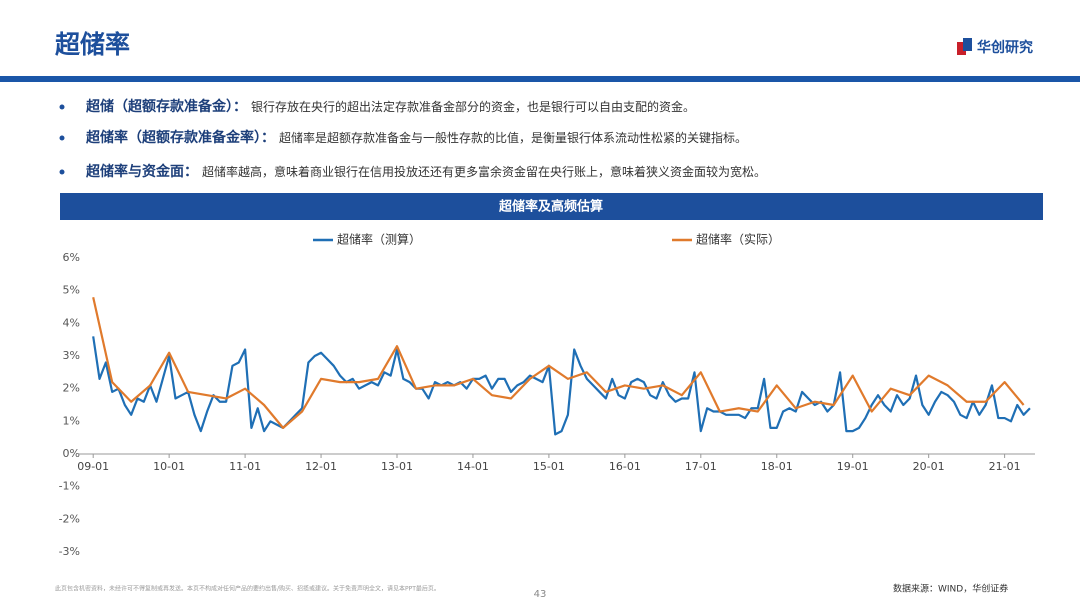  I want to click on x-tick-label: 13-01, so click(397, 466).